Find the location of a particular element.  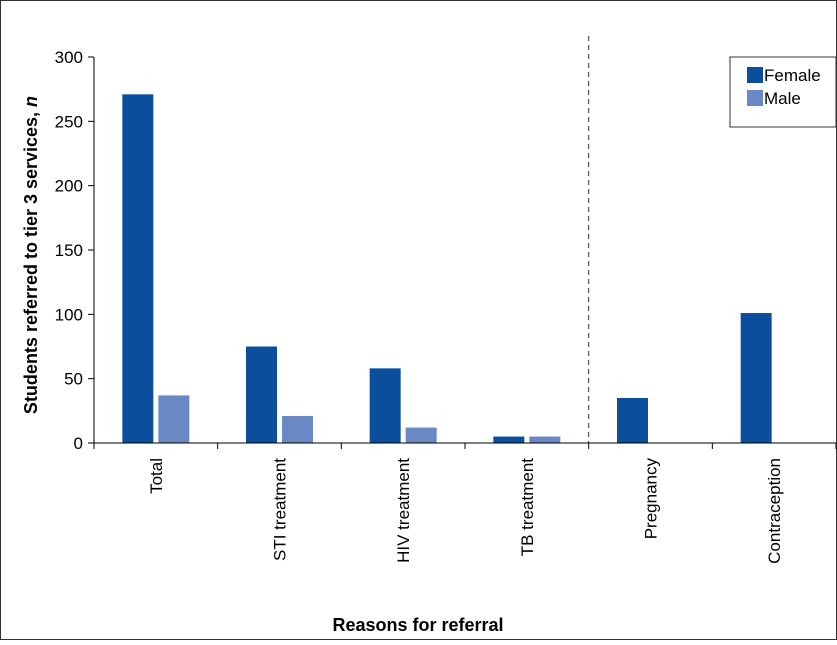

x-tick-label: HIV treatment is located at coordinates (403, 510).